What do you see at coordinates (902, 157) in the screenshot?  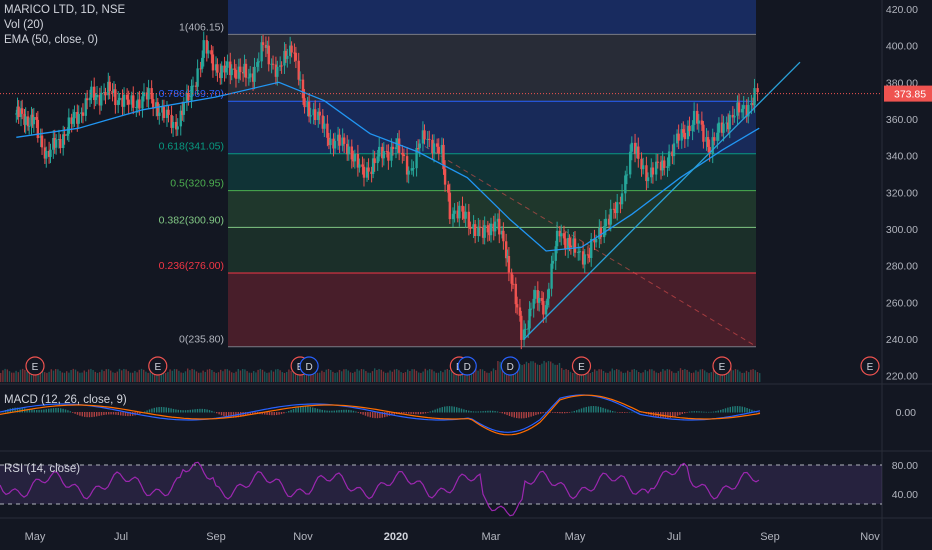 I see `price-tick-label: 340.00` at bounding box center [902, 157].